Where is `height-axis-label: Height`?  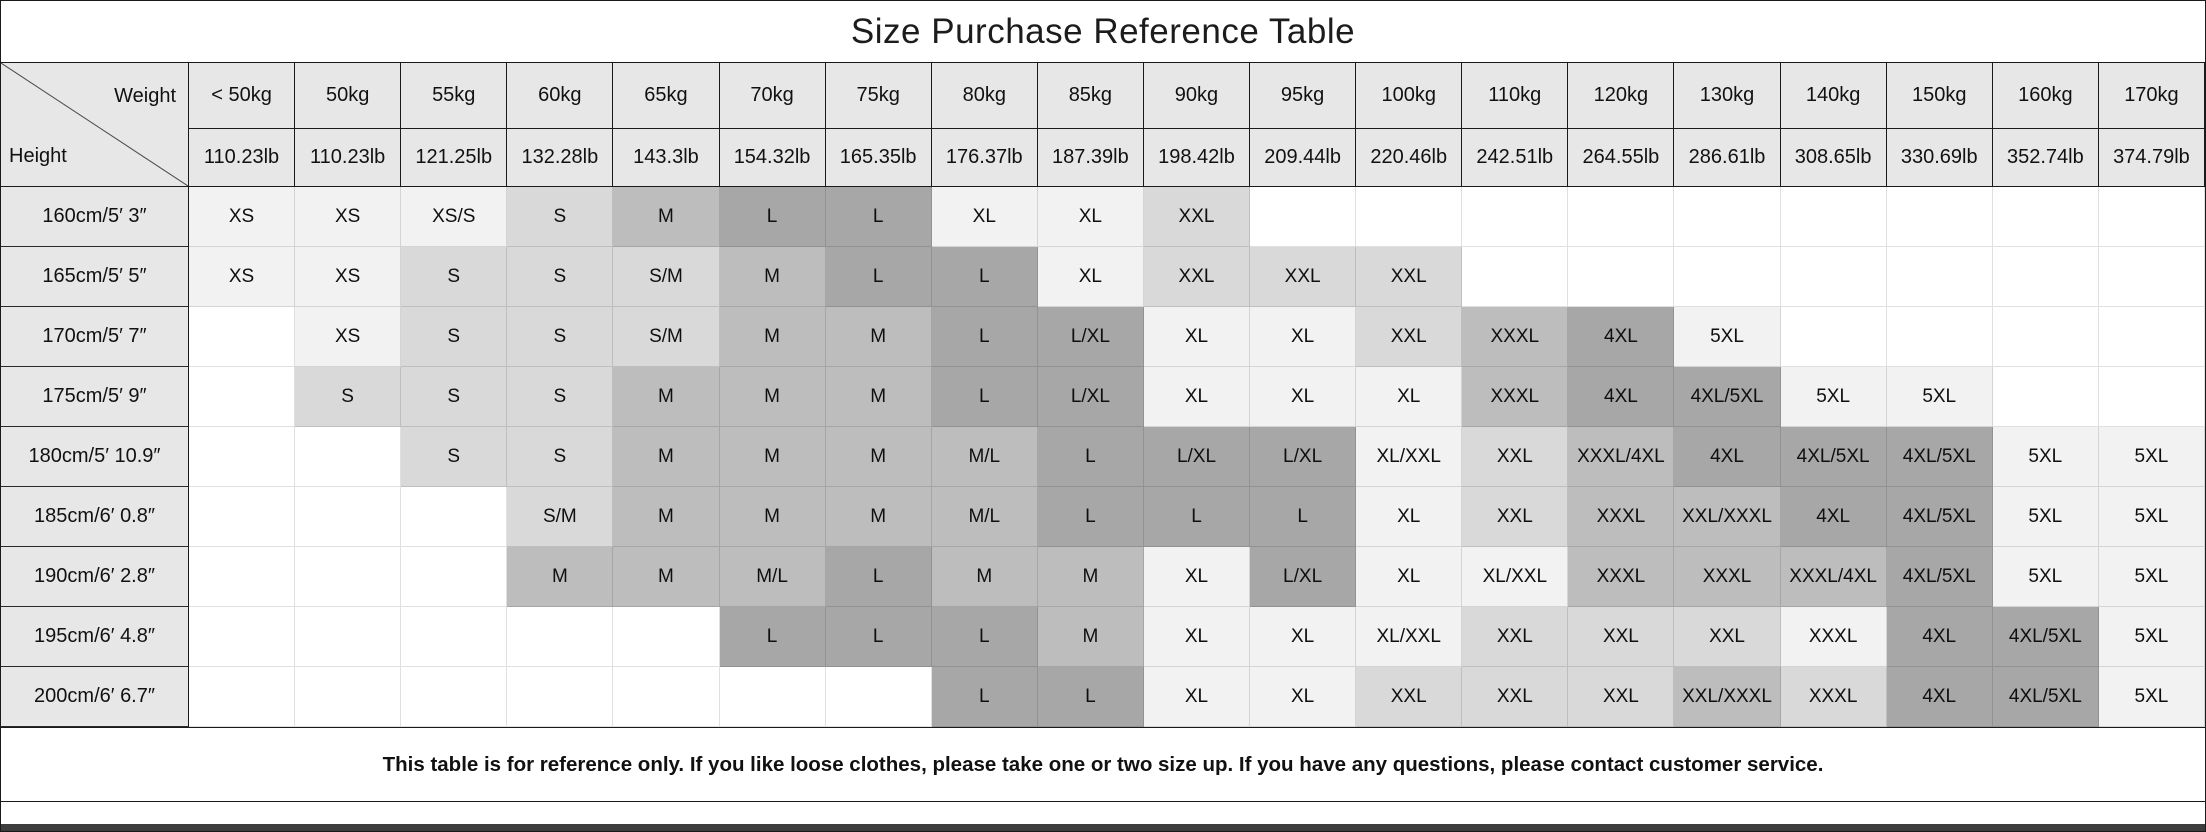
height-axis-label: Height is located at coordinates (38, 156).